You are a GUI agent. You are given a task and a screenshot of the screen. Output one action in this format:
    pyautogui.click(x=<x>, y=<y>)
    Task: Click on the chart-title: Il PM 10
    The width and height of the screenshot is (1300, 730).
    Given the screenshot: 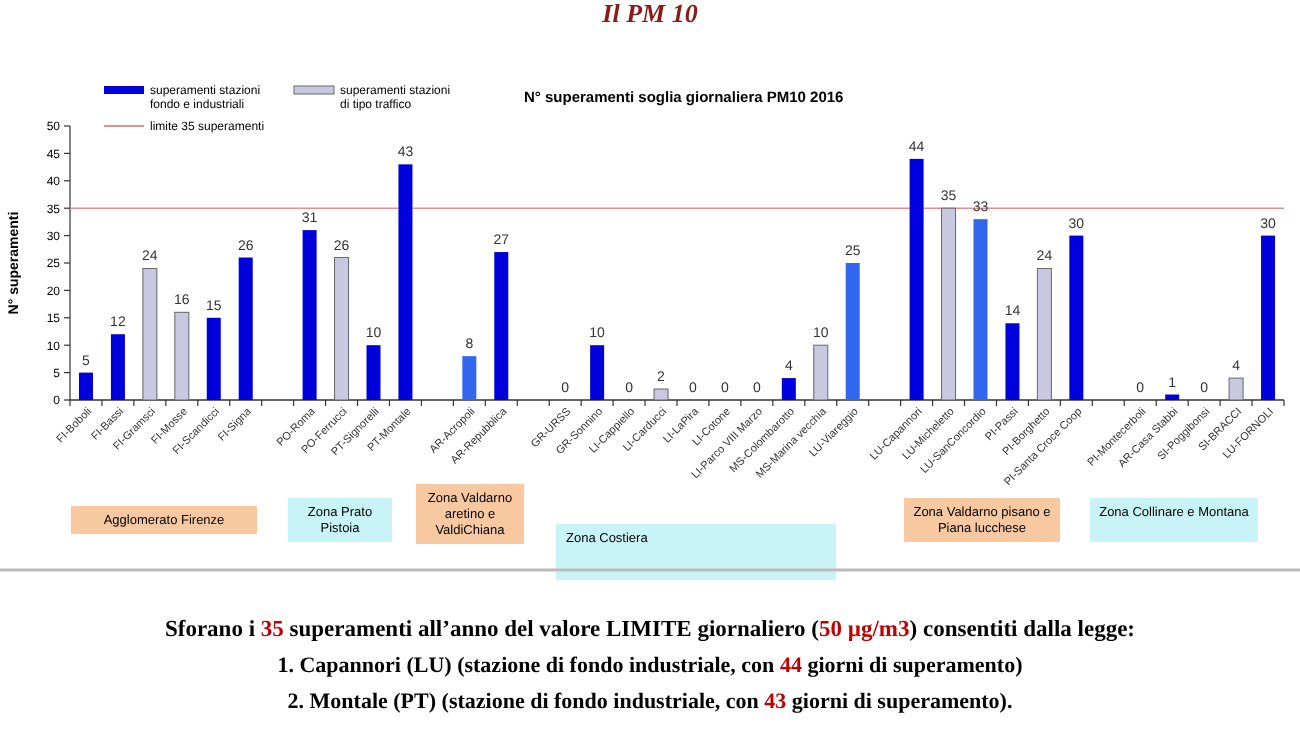 What is the action you would take?
    pyautogui.click(x=649, y=14)
    